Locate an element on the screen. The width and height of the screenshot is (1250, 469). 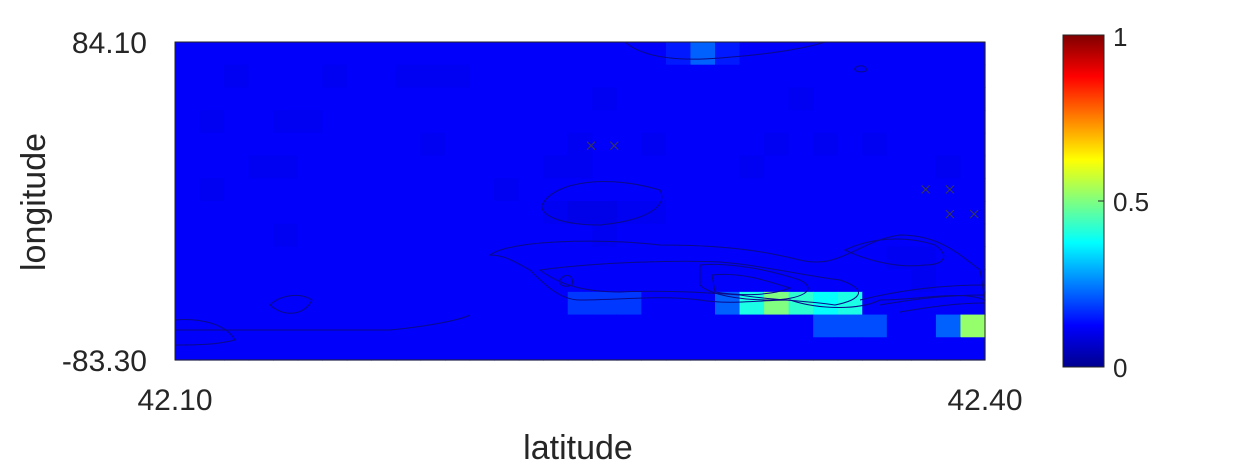
y-tick-label: -83.30 is located at coordinates (104, 361).